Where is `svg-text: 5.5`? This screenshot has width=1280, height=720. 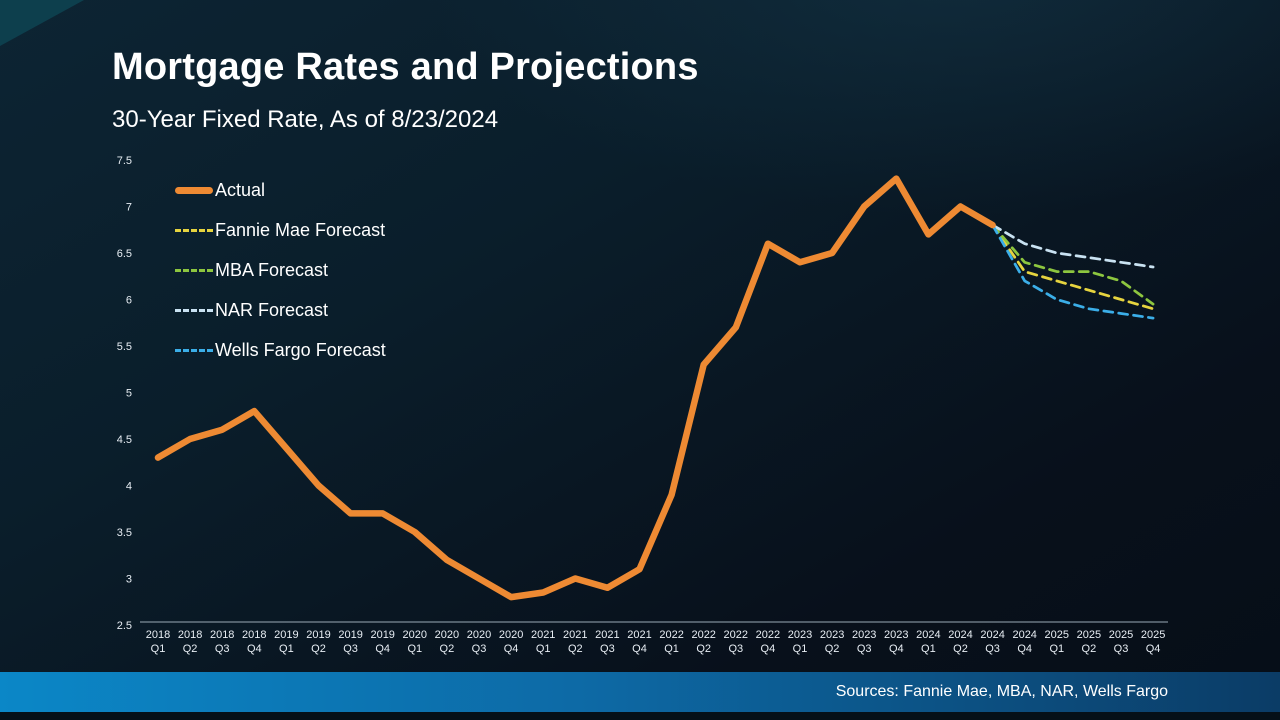 svg-text: 5.5 is located at coordinates (124, 347).